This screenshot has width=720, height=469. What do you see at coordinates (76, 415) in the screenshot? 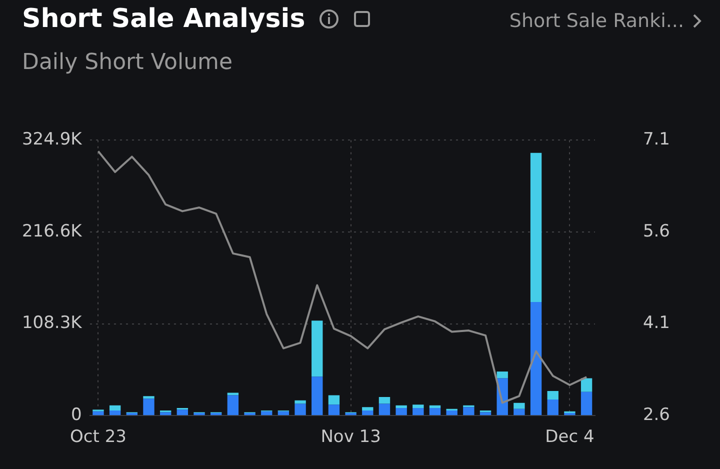
I see `y-tick-label: 0` at bounding box center [76, 415].